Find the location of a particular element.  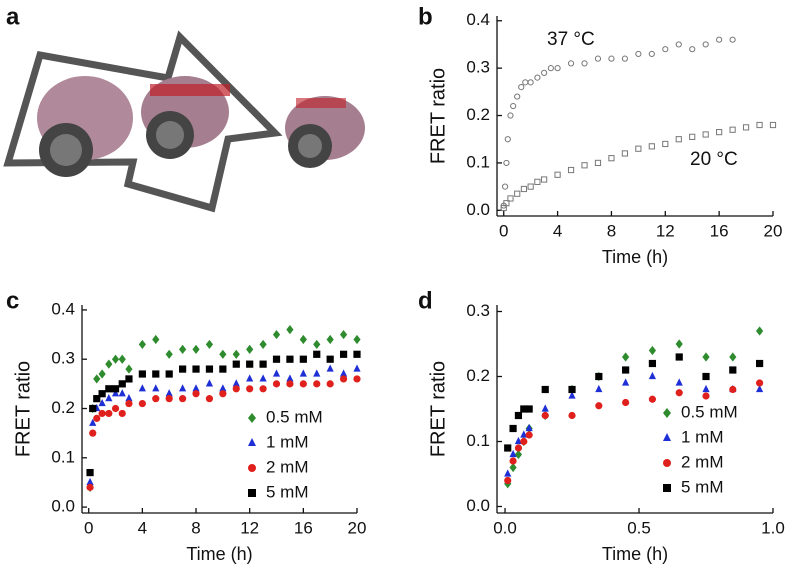

x-tick-label: 12 is located at coordinates (665, 230).